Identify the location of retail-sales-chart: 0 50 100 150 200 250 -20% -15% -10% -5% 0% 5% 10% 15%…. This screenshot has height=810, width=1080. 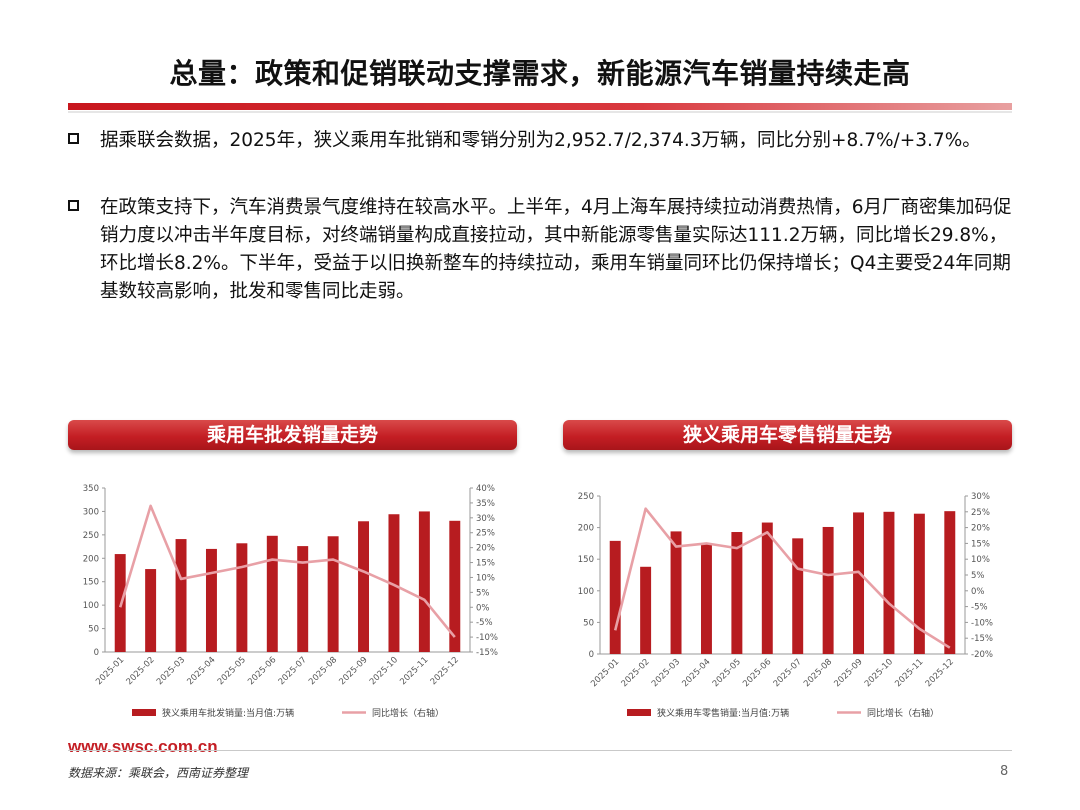
(785, 605).